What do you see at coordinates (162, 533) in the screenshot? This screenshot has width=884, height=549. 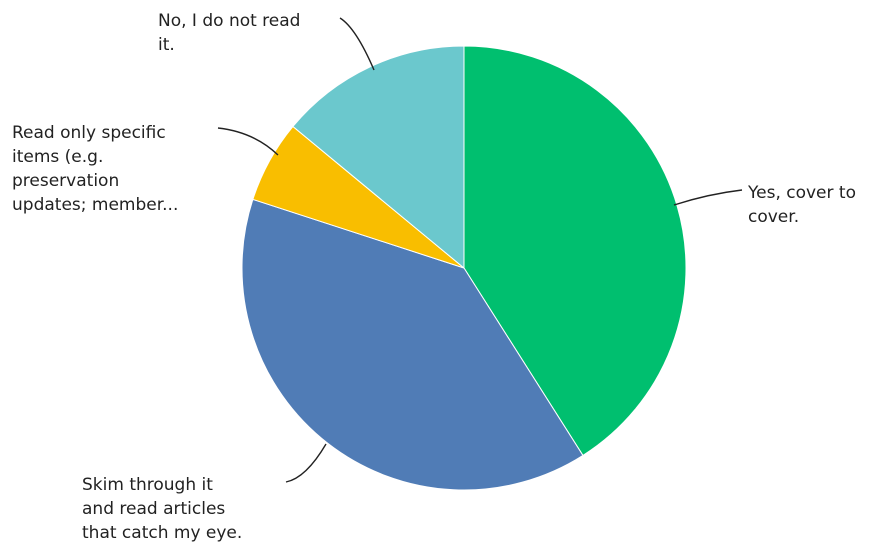 I see `slice-label-1-line-2: that catch my eye.` at bounding box center [162, 533].